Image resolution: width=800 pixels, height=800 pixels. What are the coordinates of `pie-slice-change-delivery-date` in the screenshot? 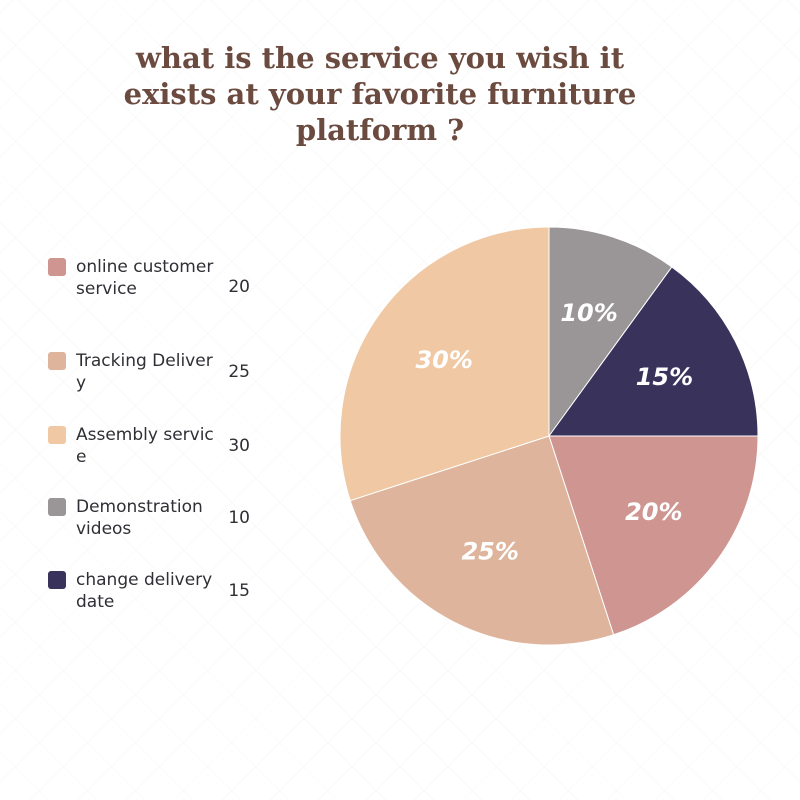 It's located at (653, 351).